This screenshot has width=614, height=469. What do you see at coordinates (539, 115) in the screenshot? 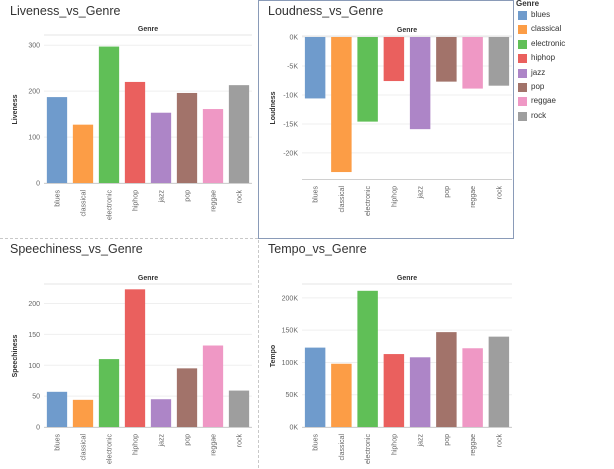
I see `legend-label: rock` at bounding box center [539, 115].